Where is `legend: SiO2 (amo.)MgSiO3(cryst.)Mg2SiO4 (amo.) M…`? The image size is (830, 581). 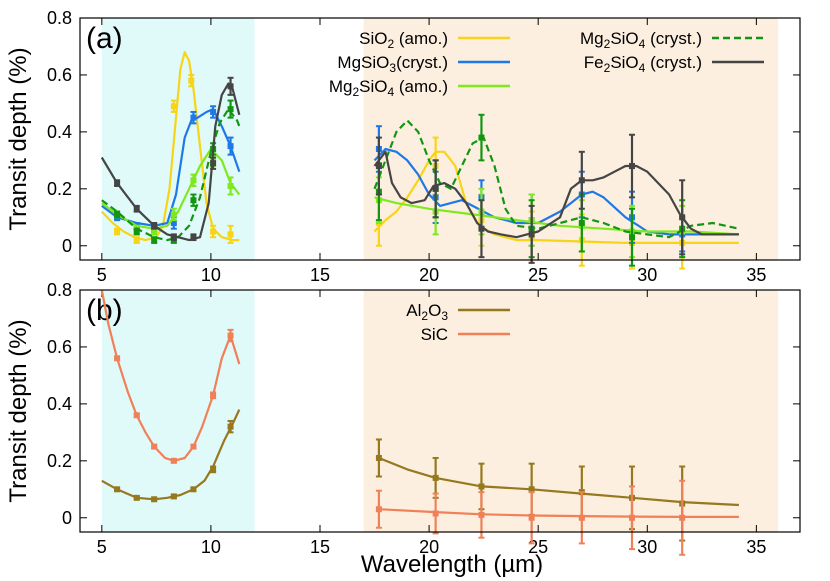
legend: SiO2 (amo.)MgSiO3(cryst.)Mg2SiO4 (amo.) M… is located at coordinates (546, 64).